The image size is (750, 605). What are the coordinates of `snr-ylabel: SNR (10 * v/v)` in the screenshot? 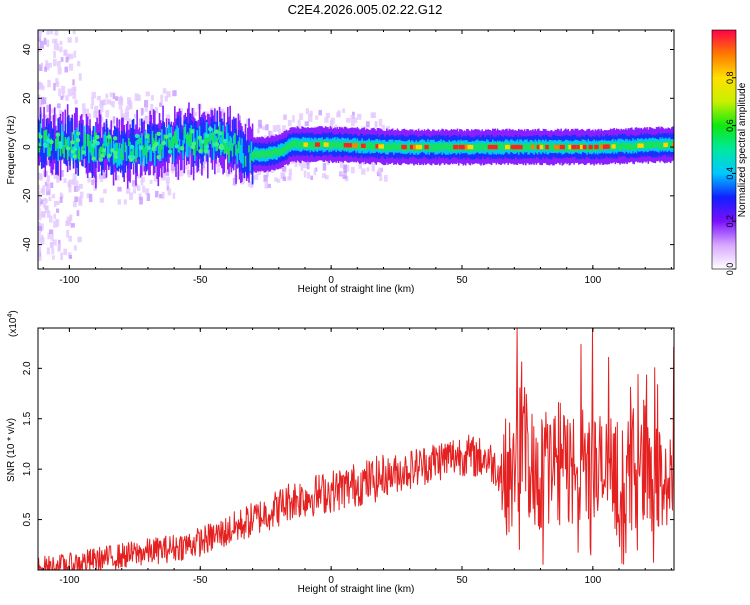 It's located at (11, 450).